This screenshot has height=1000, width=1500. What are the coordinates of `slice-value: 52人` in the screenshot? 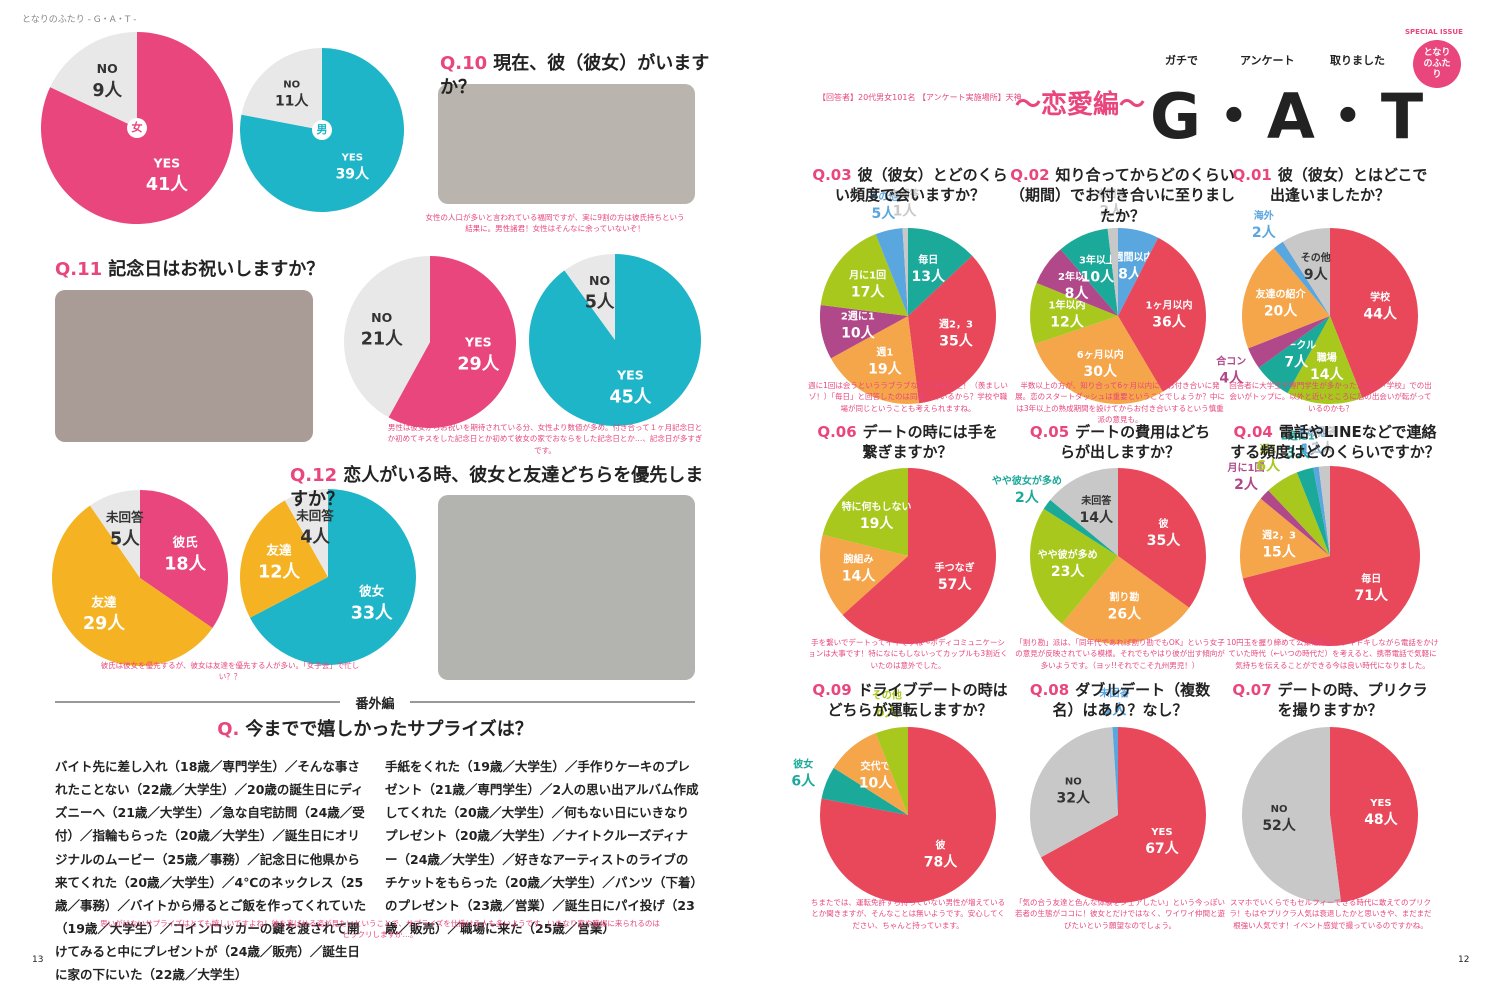 It's located at (1279, 825).